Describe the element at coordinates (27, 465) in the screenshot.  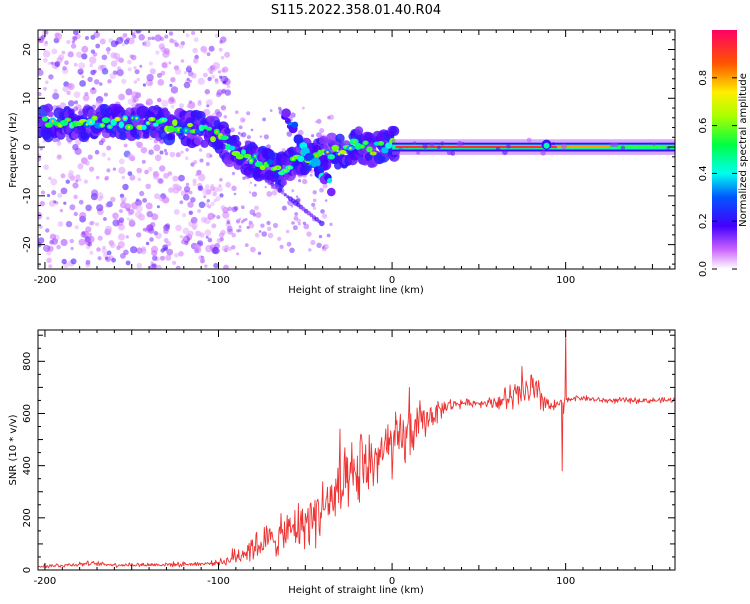
I see `y-tick-label: 400` at that location.